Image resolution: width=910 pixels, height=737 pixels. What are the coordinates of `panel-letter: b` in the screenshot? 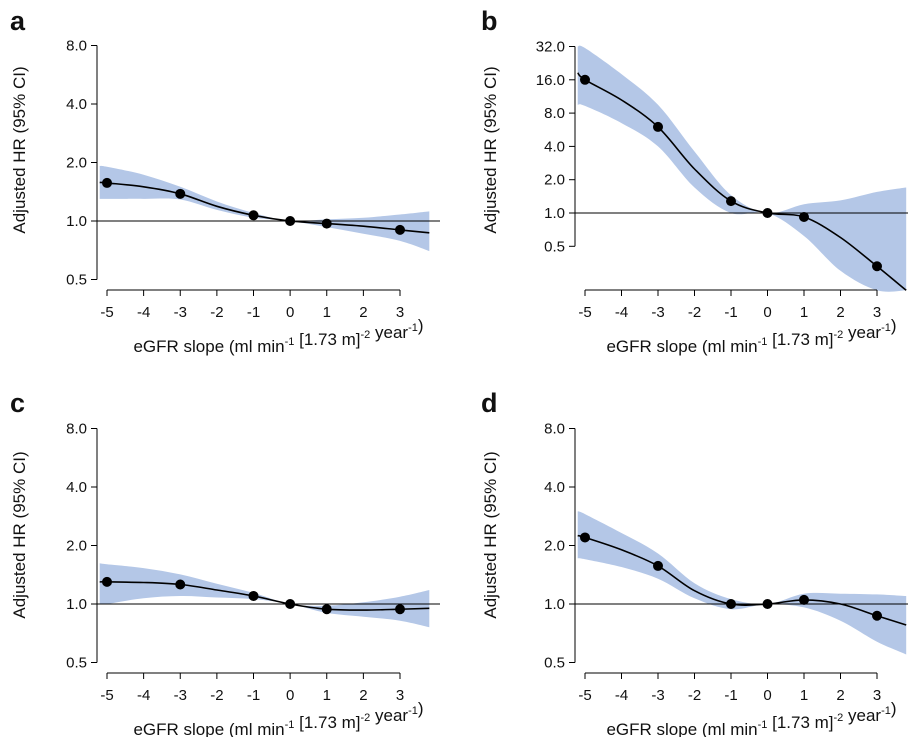 It's located at (489, 21).